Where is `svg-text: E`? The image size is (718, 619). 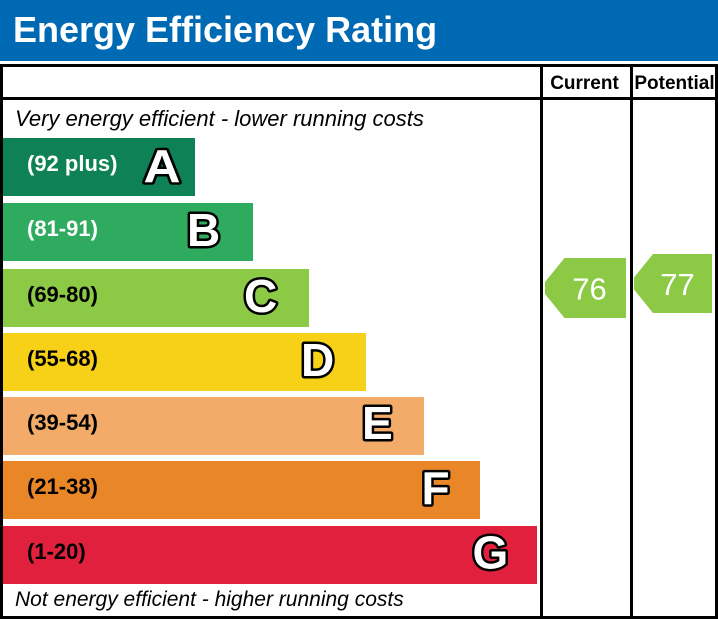 svg-text: E is located at coordinates (377, 423).